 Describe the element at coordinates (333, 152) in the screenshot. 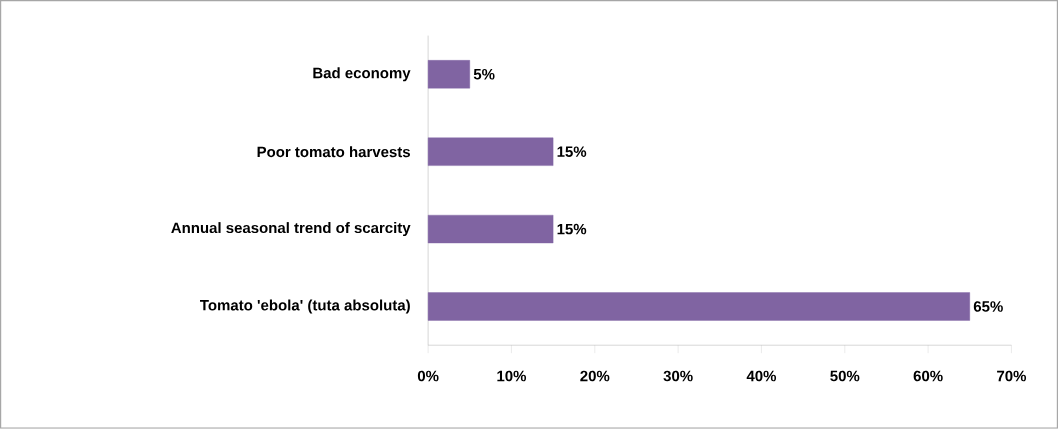

I see `y-tick-label: Poor tomato harvests` at that location.